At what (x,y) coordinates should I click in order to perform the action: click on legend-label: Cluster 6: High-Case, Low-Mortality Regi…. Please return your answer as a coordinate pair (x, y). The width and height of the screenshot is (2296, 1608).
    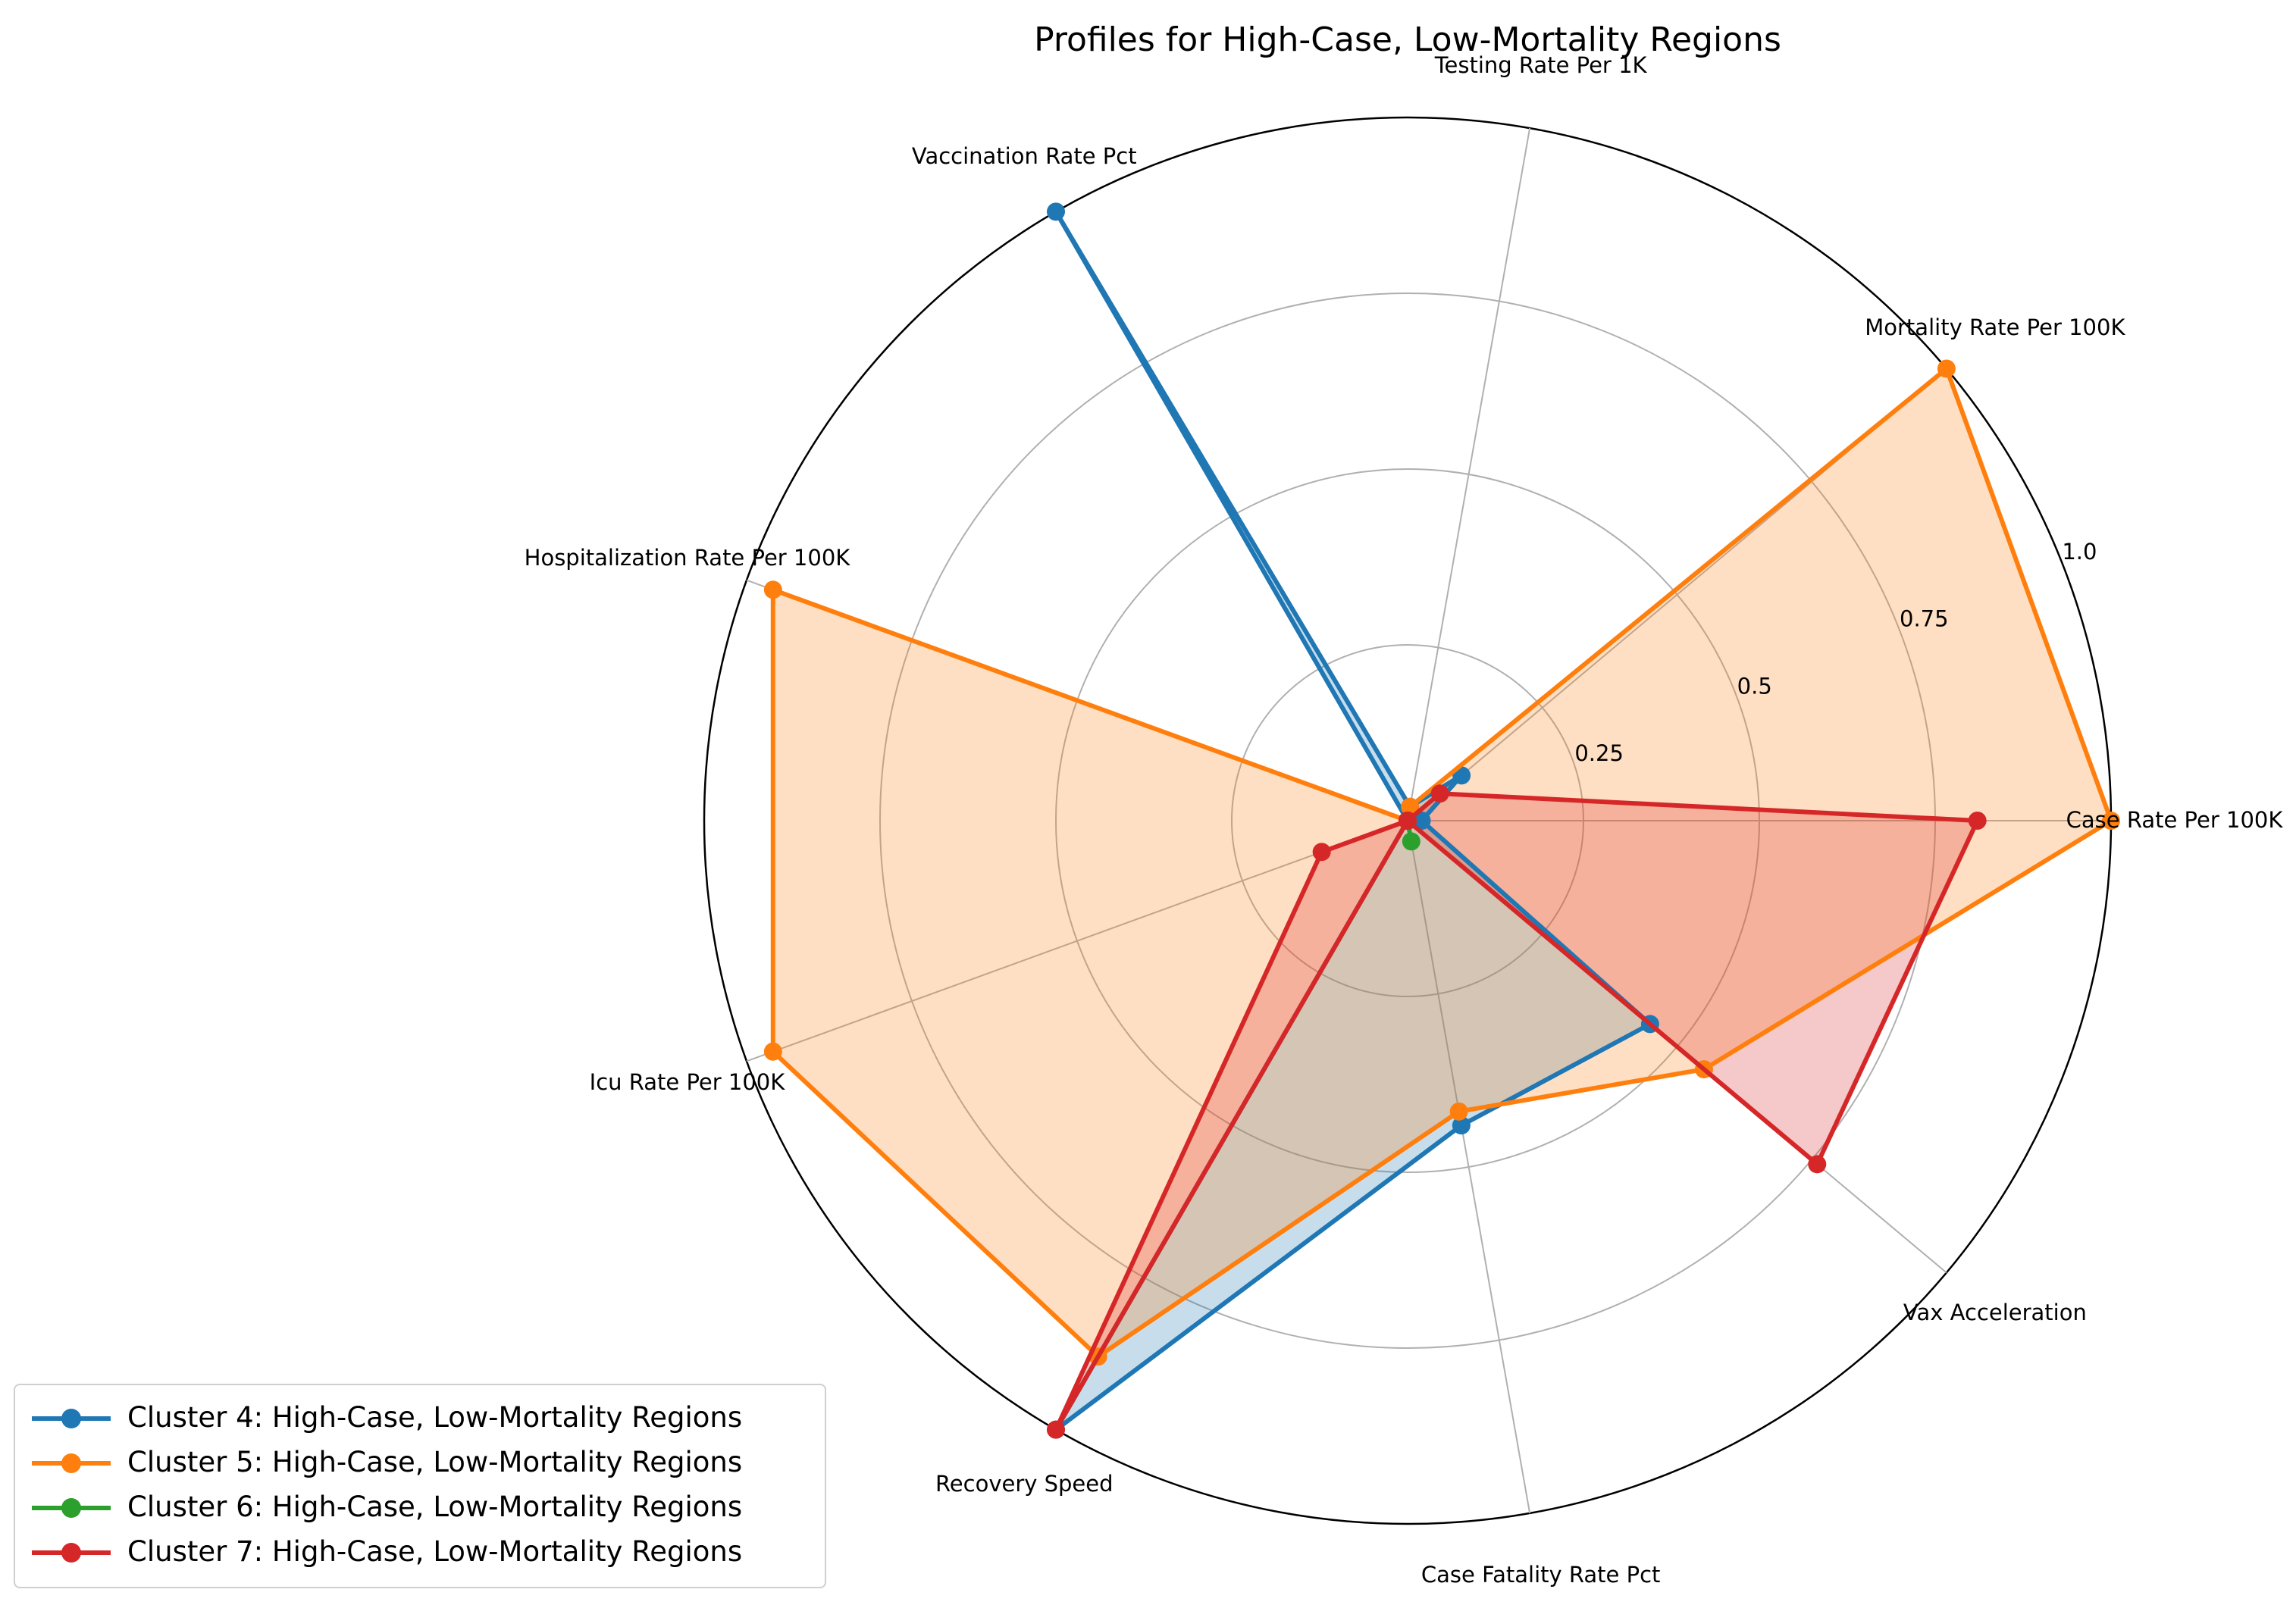
    Looking at the image, I should click on (435, 1507).